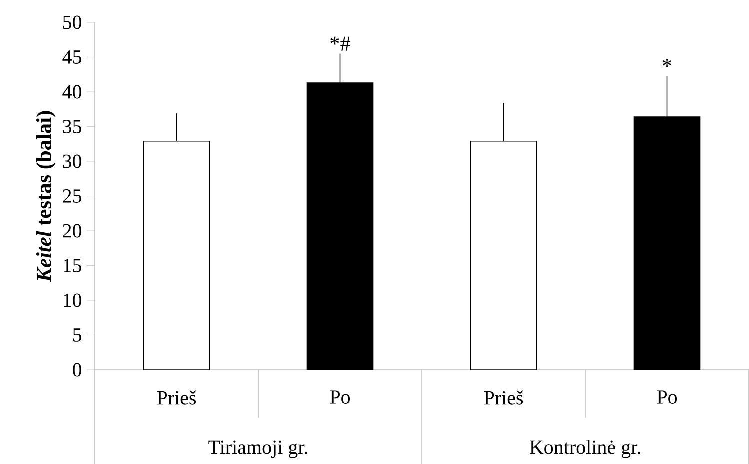  I want to click on y-tick-label: 25, so click(72, 196).